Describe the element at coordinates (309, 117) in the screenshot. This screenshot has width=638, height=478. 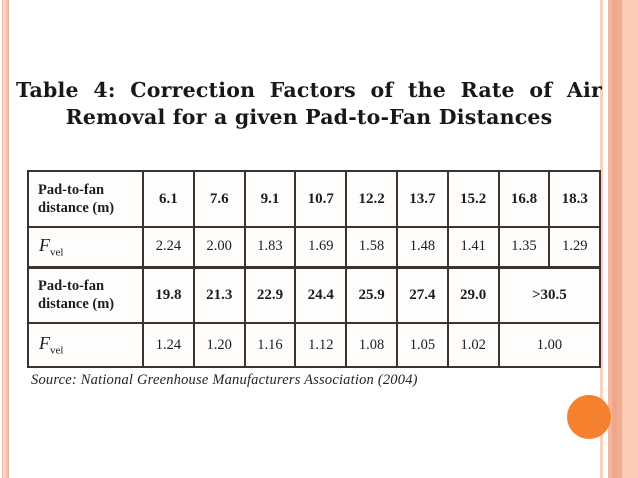
I see `slide-title-line2: Removal for a given Pad-to-Fan Distances` at that location.